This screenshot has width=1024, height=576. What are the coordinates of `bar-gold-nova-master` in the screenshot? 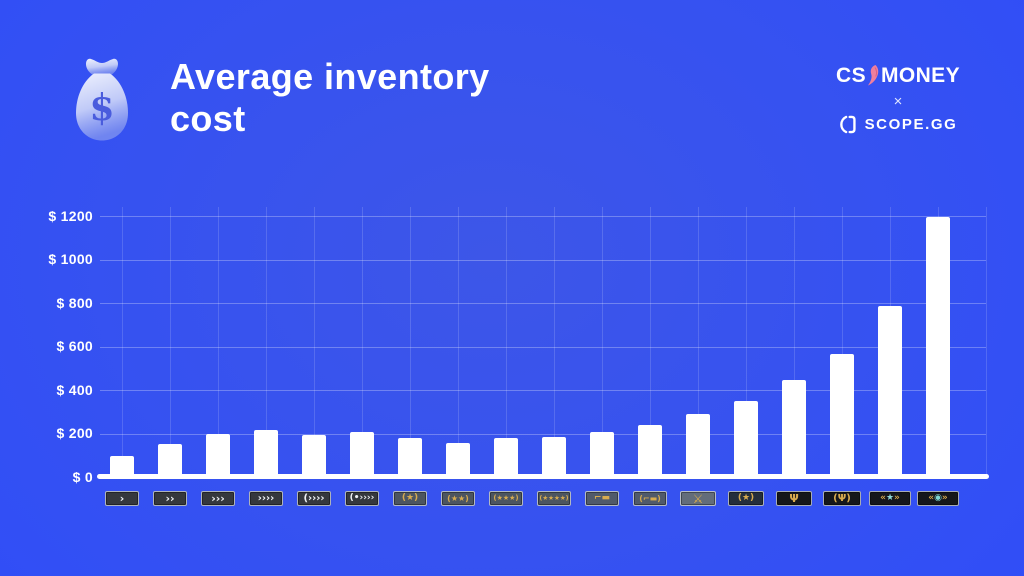 It's located at (554, 457).